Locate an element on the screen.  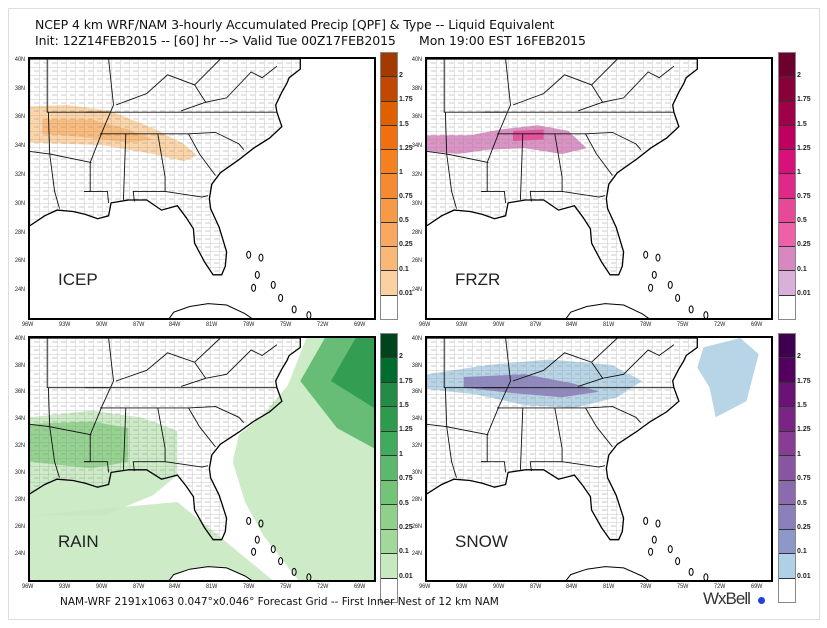
colorbar-rain is located at coordinates (389, 468).